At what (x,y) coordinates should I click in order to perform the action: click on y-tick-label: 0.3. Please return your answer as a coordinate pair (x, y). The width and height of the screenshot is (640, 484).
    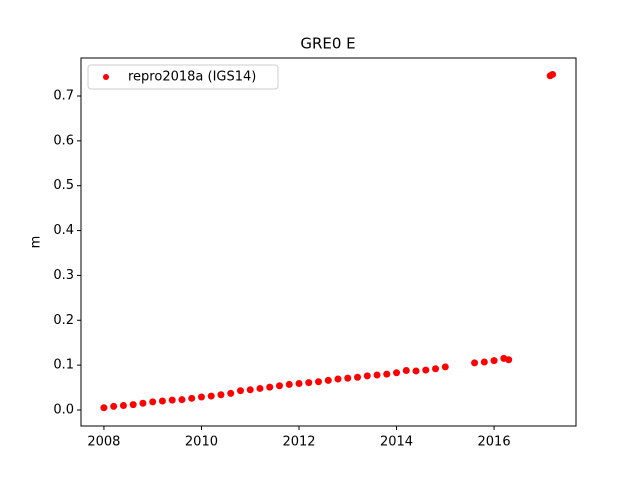
    Looking at the image, I should click on (63, 275).